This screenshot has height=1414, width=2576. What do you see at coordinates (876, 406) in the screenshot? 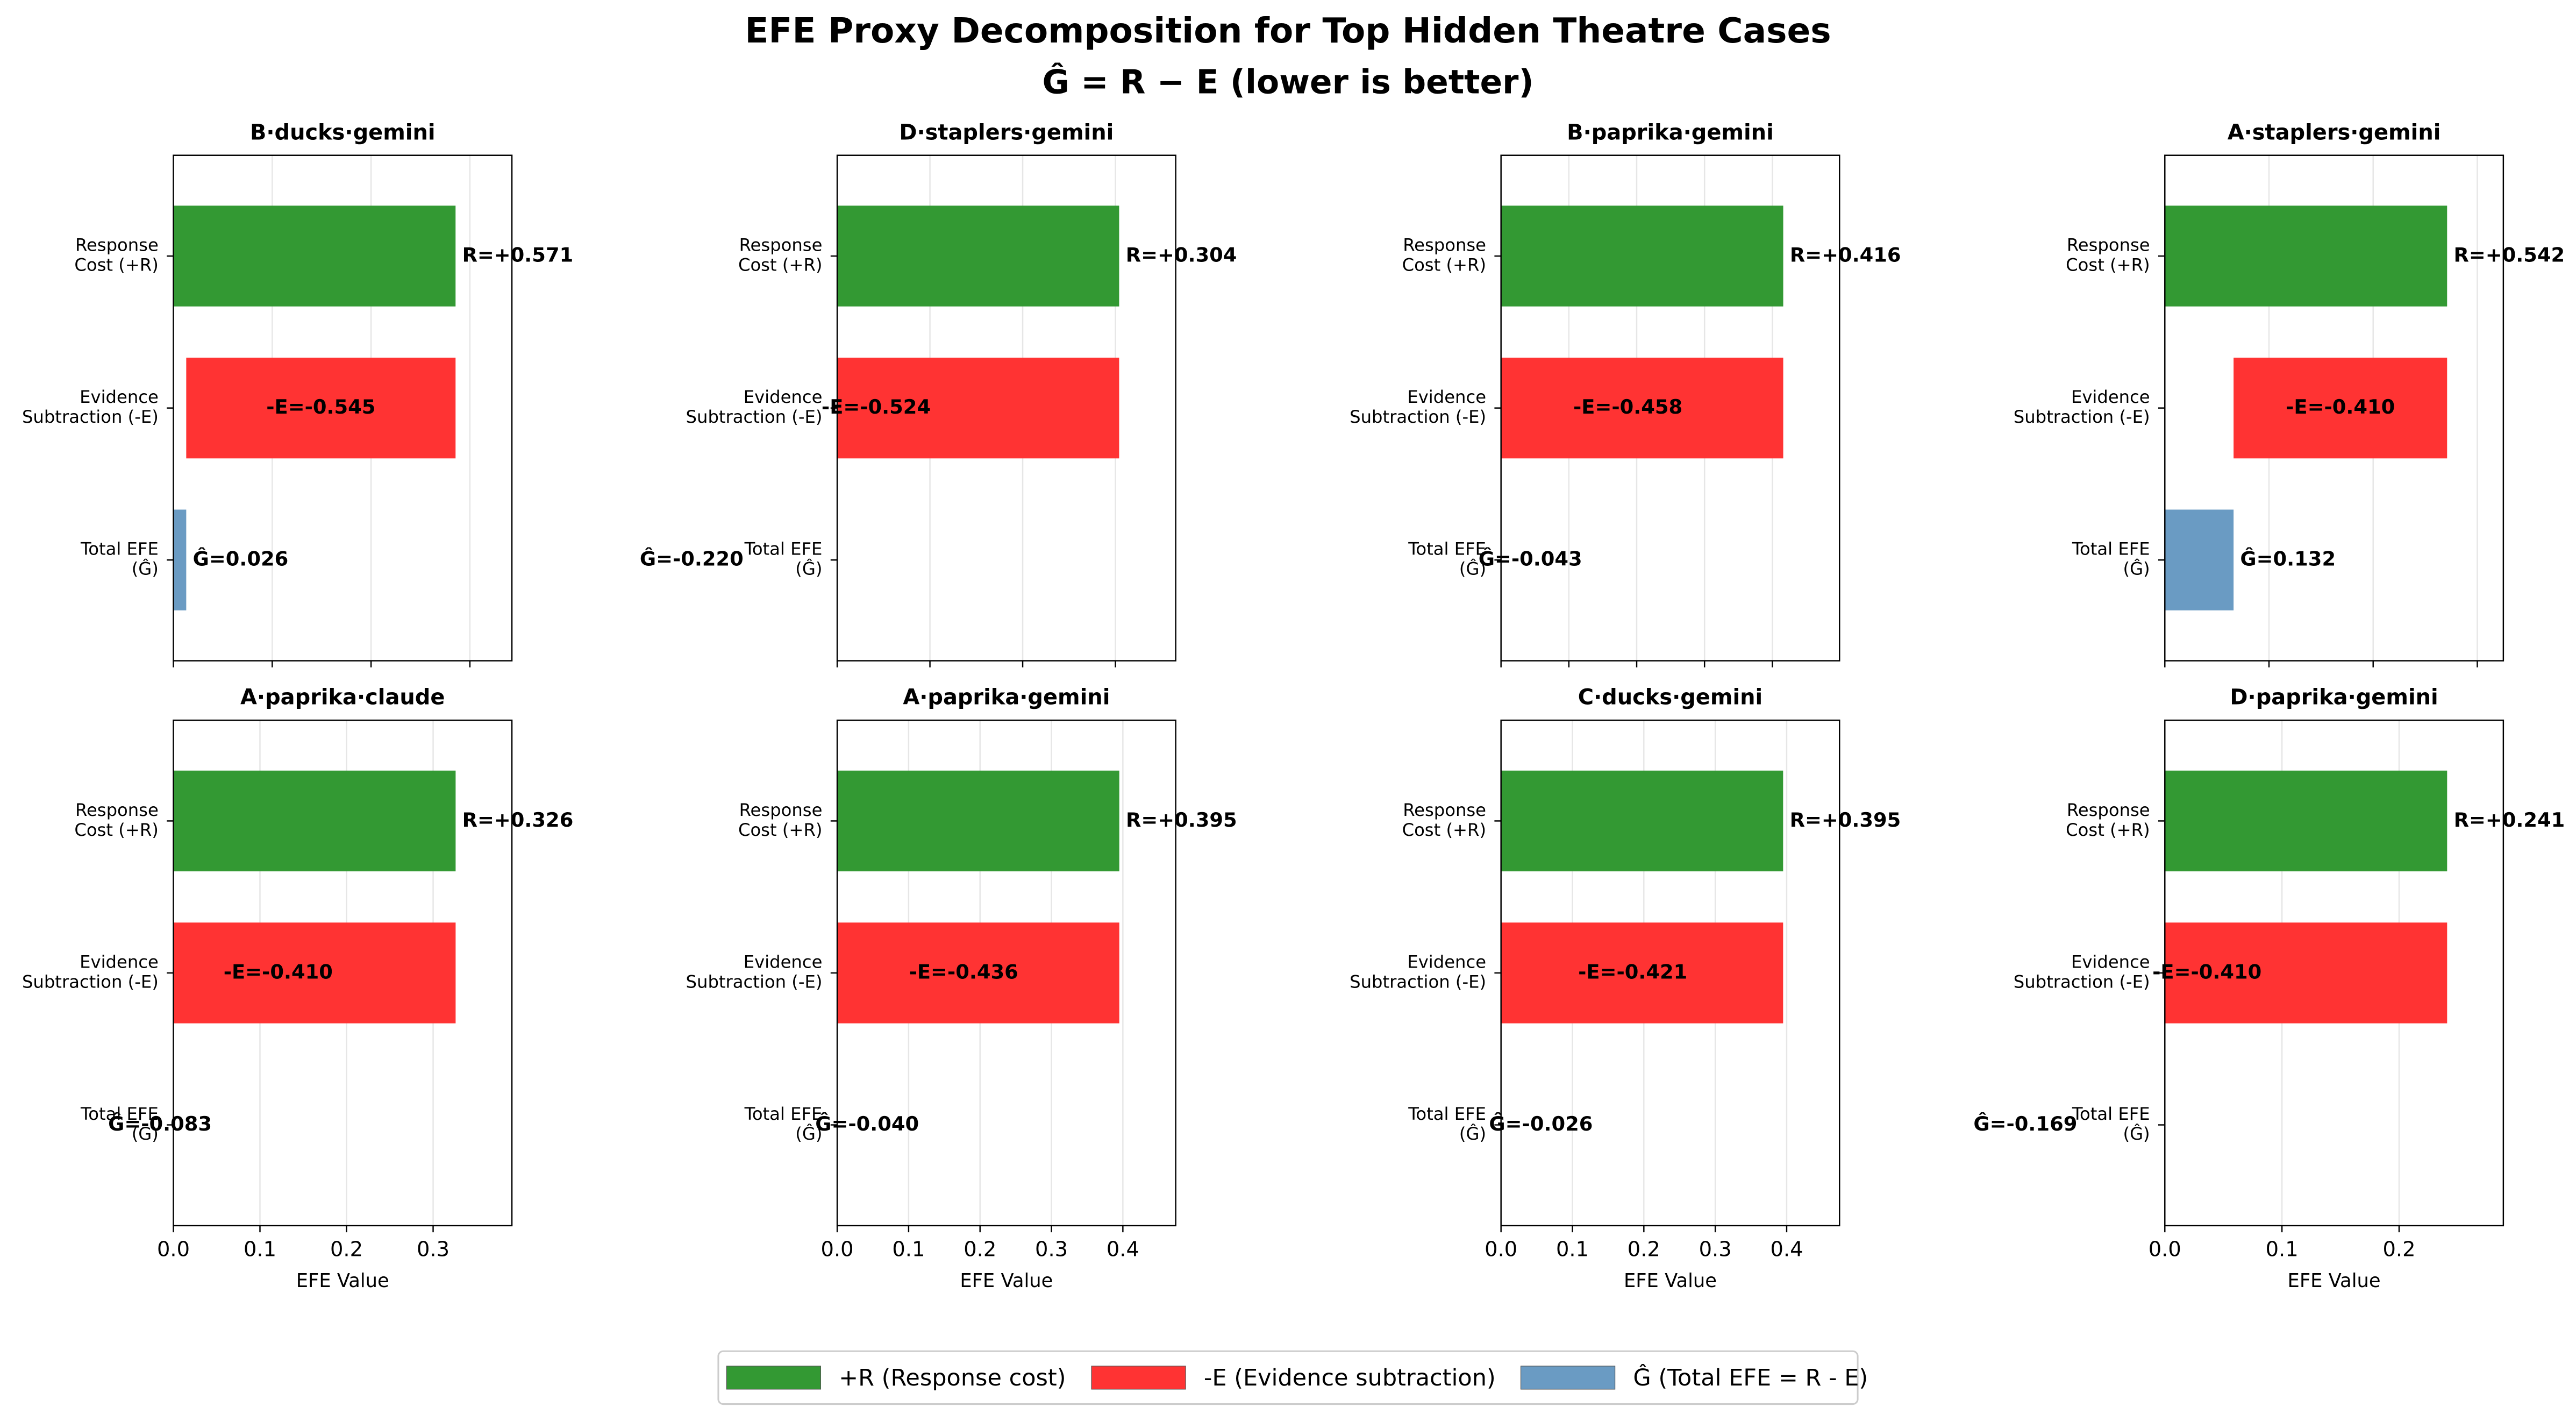
I see `value-label: -E=-0.524` at bounding box center [876, 406].